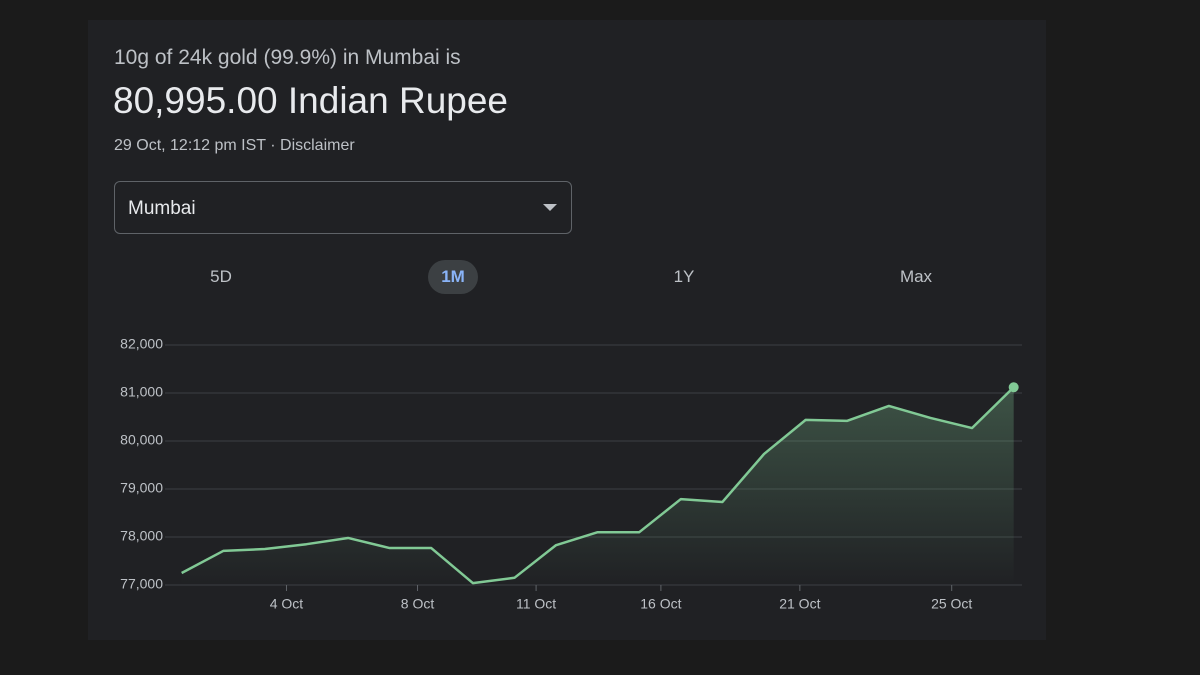 The image size is (1200, 675). What do you see at coordinates (311, 100) in the screenshot?
I see `price: 80,995.00 Indian Rupee` at bounding box center [311, 100].